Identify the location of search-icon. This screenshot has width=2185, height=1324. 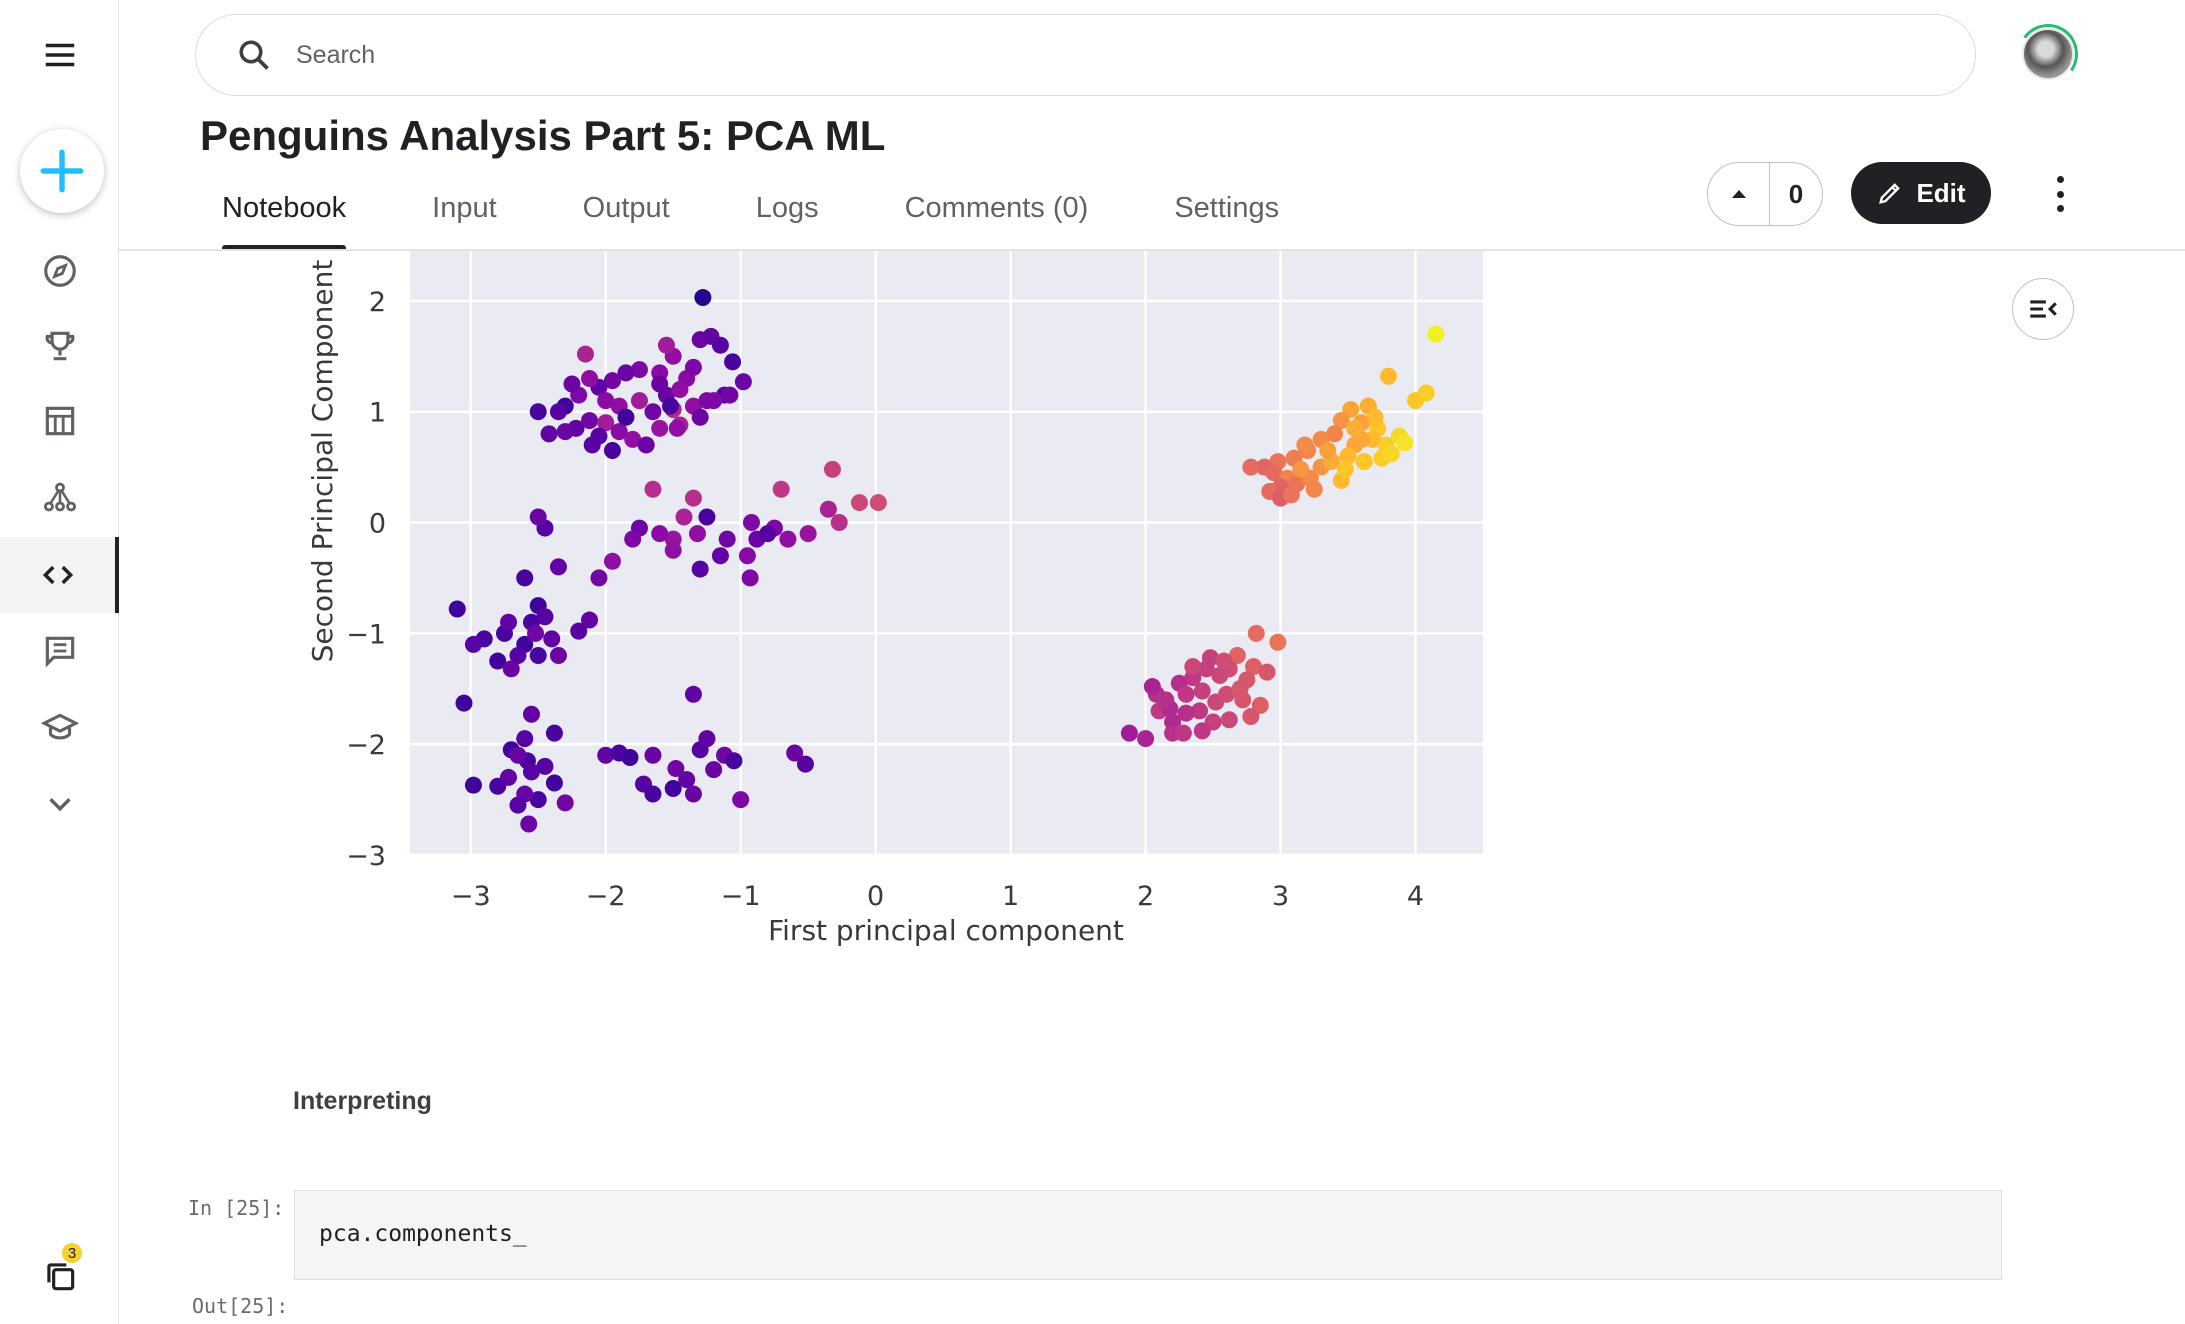
(254, 55).